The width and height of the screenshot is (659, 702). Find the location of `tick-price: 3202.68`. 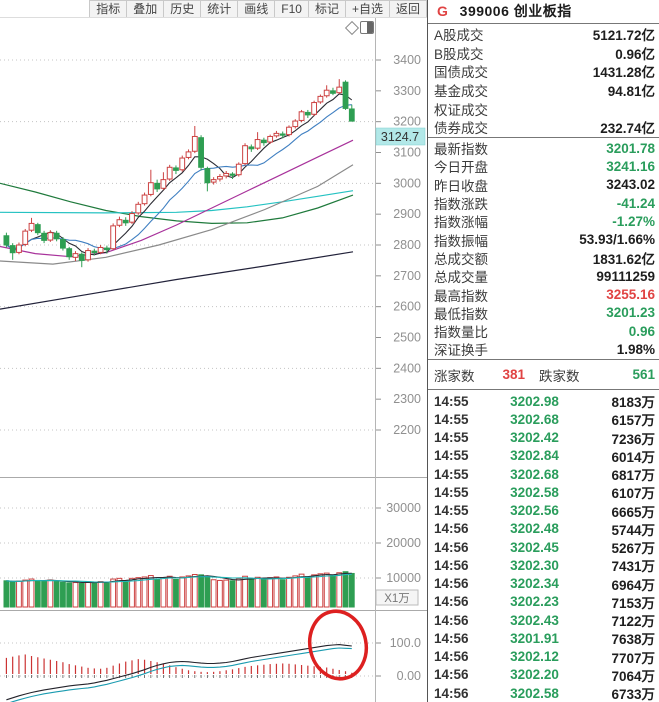

tick-price: 3202.68 is located at coordinates (534, 474).